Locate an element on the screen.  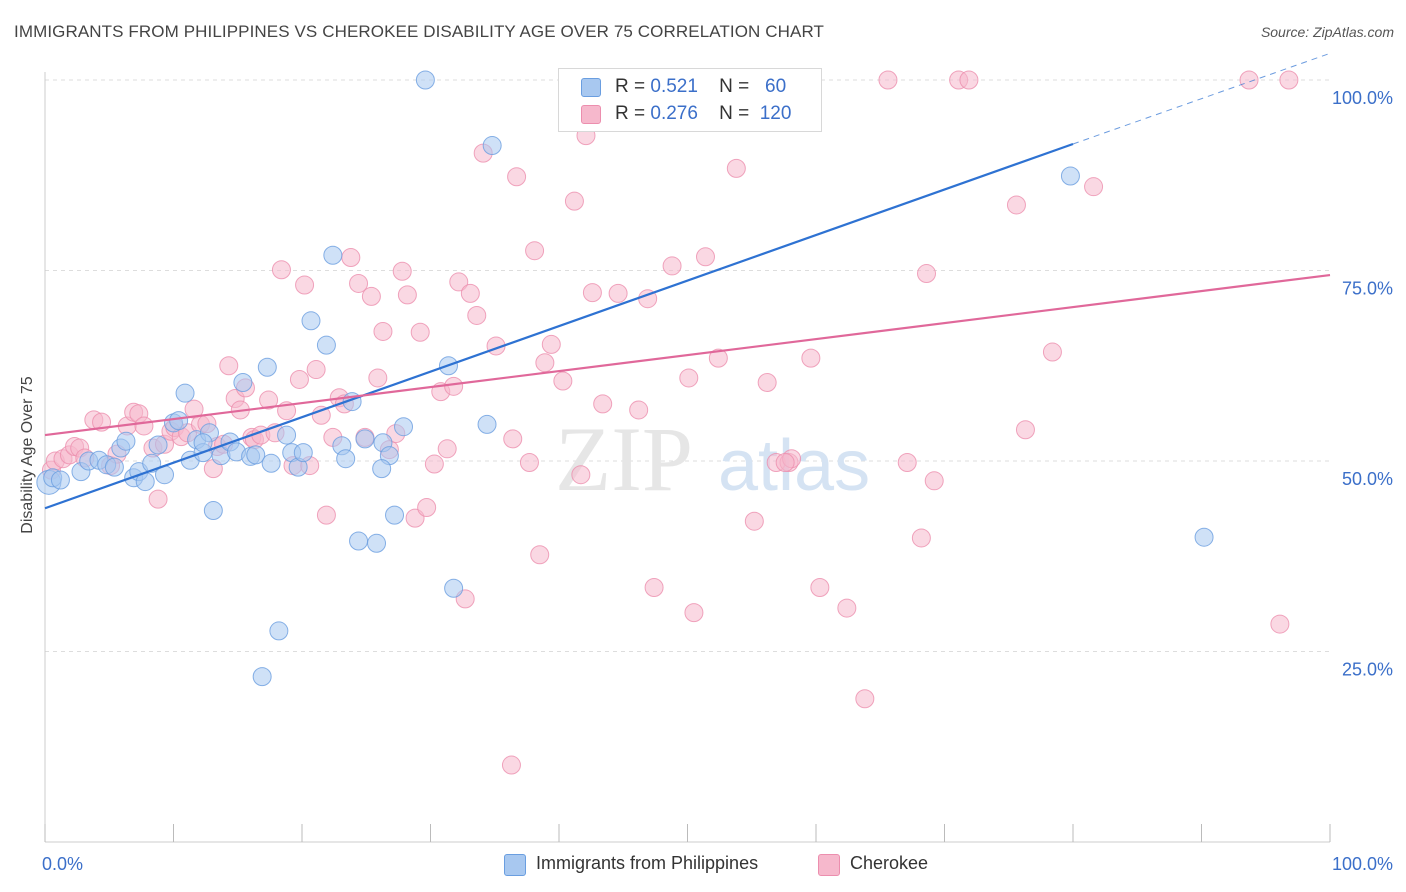
legend-r-value: 0.276 is located at coordinates (674, 113).